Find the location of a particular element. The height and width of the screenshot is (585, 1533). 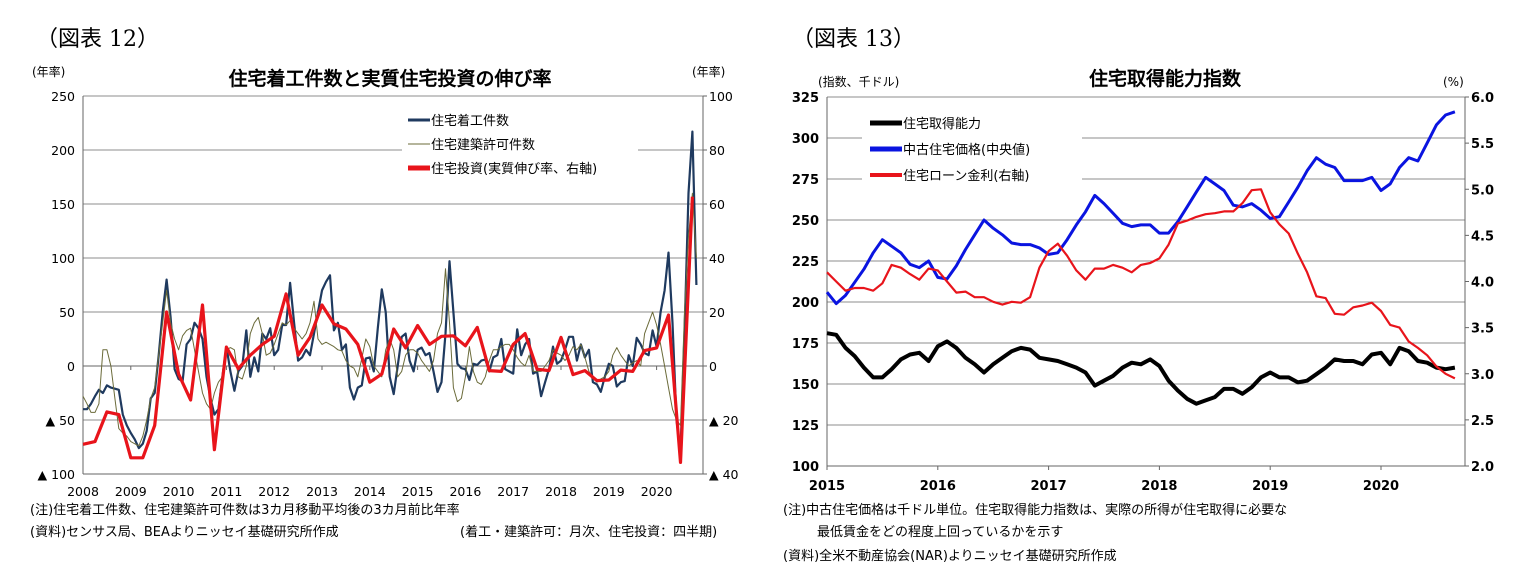

figure12-frequency-note: (着工・建築許可：月次、住宅投資：四半期) is located at coordinates (588, 532).